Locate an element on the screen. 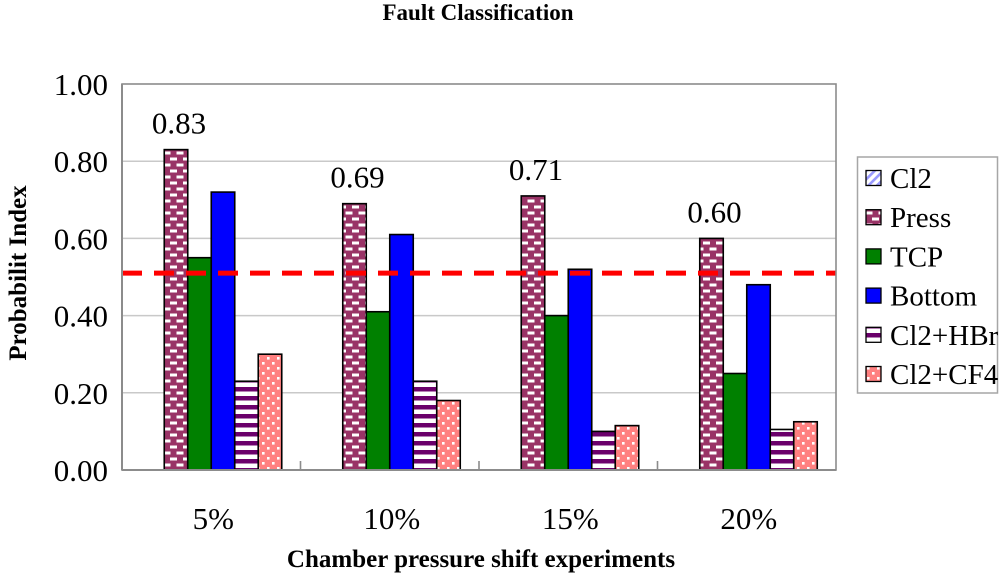 This screenshot has width=1000, height=577. chart-title: Fault Classification is located at coordinates (477, 12).